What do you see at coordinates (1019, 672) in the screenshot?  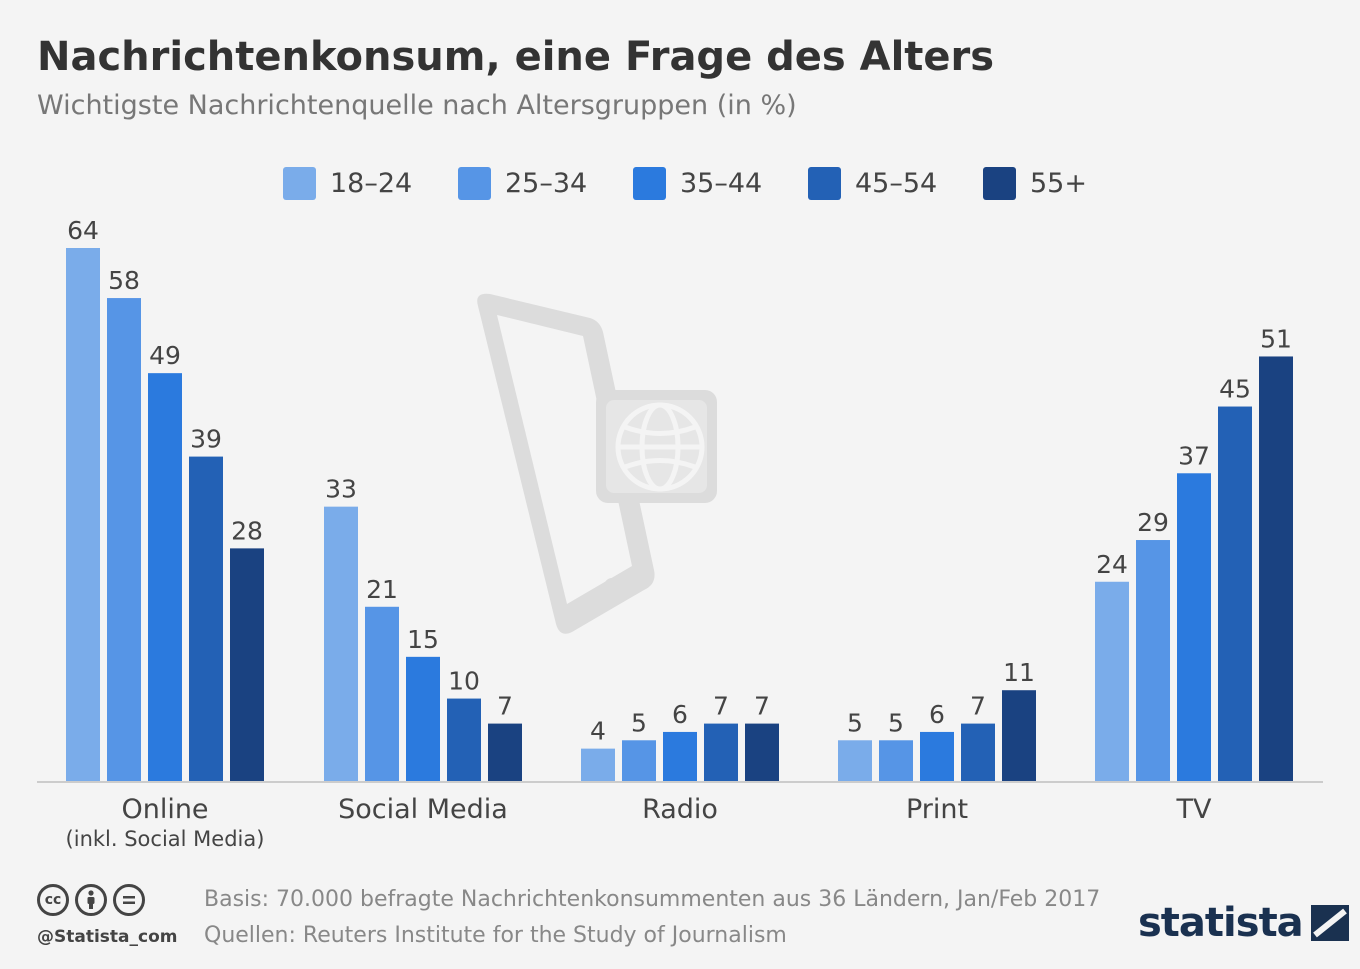 I see `bar-value-label: 11` at bounding box center [1019, 672].